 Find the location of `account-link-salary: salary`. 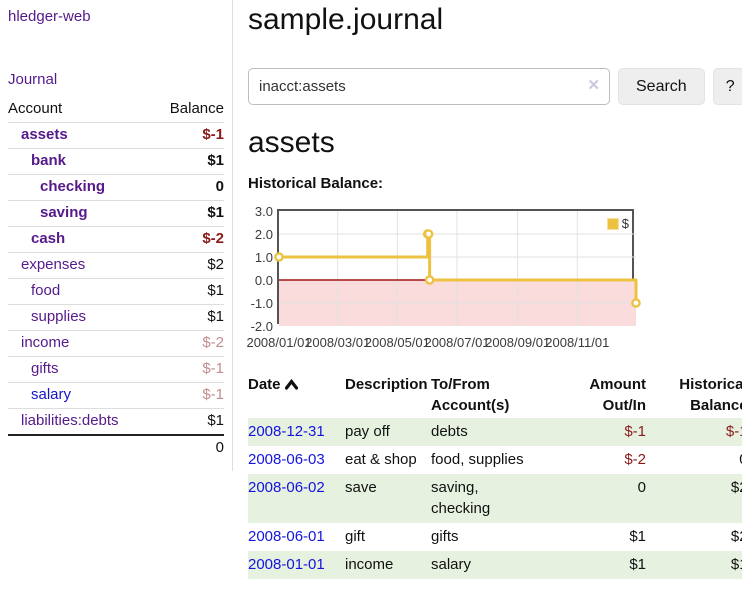

account-link-salary: salary is located at coordinates (51, 394).